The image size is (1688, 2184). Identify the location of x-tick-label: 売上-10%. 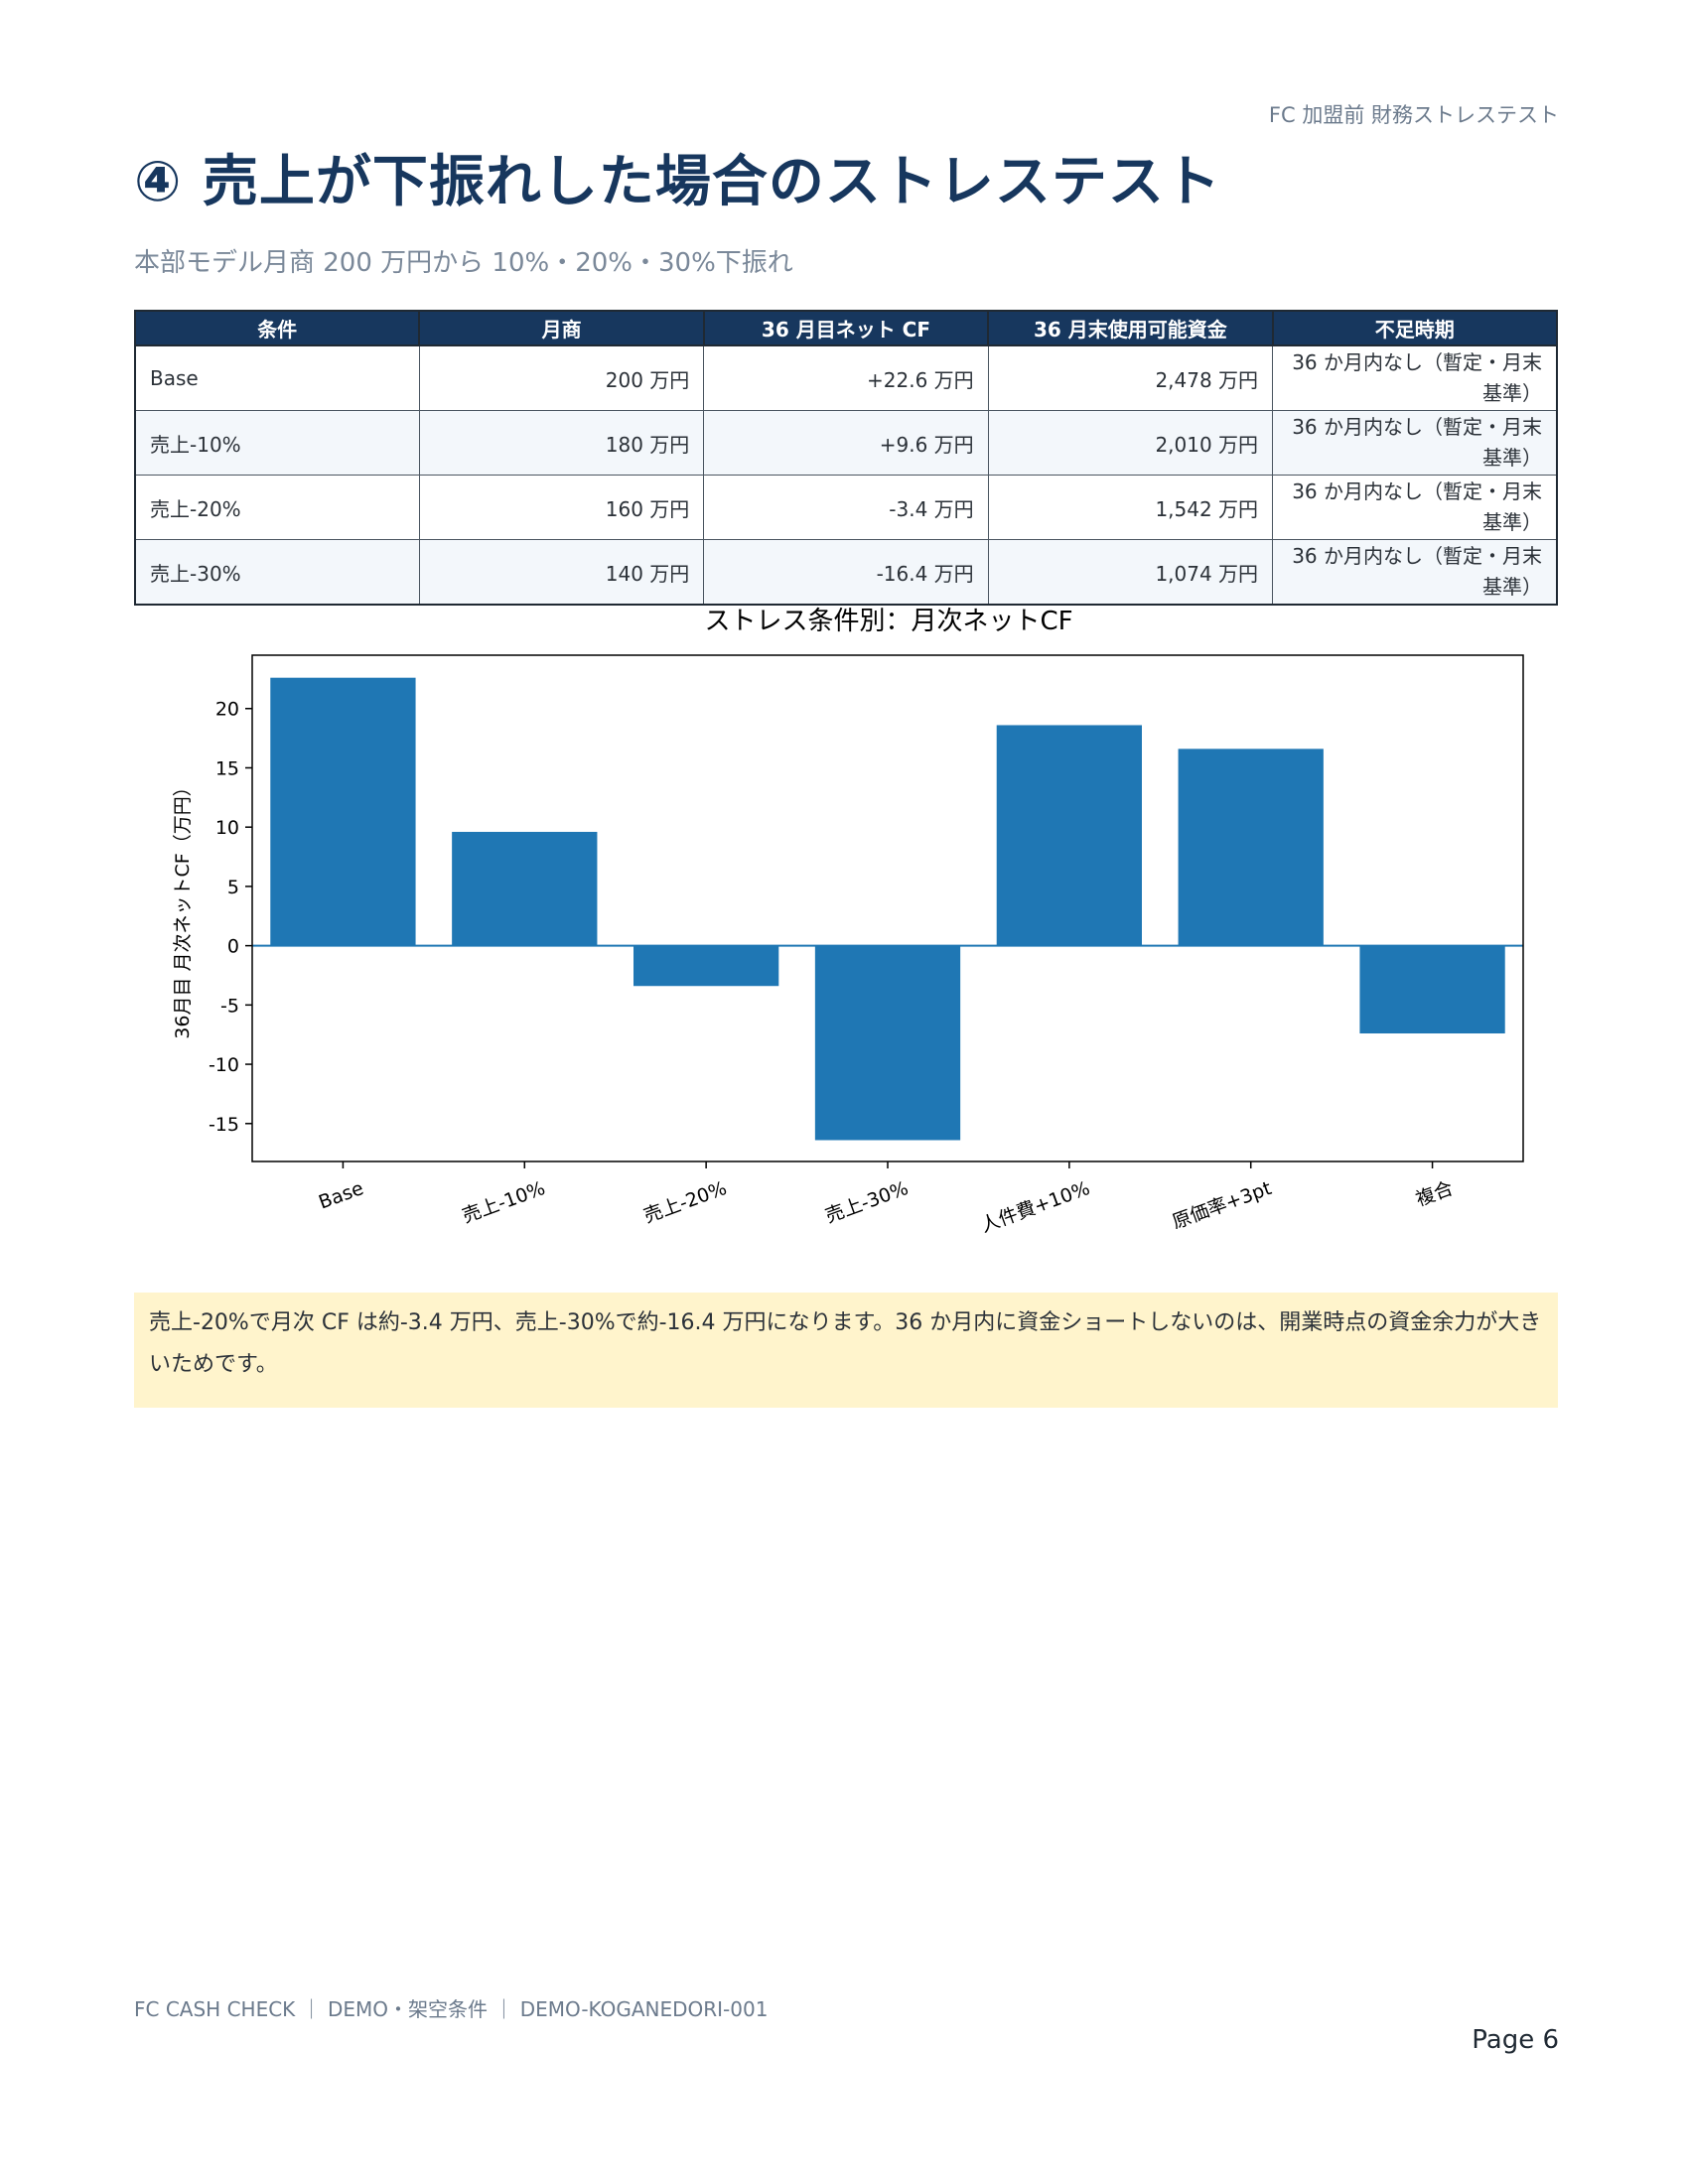
(504, 1202).